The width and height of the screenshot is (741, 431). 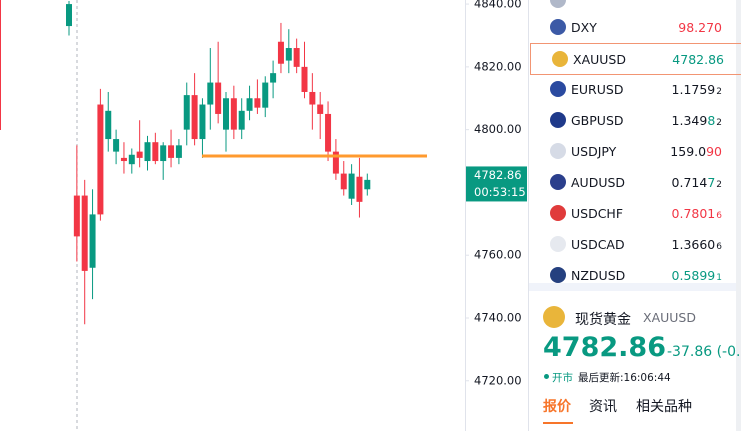 What do you see at coordinates (496, 184) in the screenshot?
I see `last-price-box` at bounding box center [496, 184].